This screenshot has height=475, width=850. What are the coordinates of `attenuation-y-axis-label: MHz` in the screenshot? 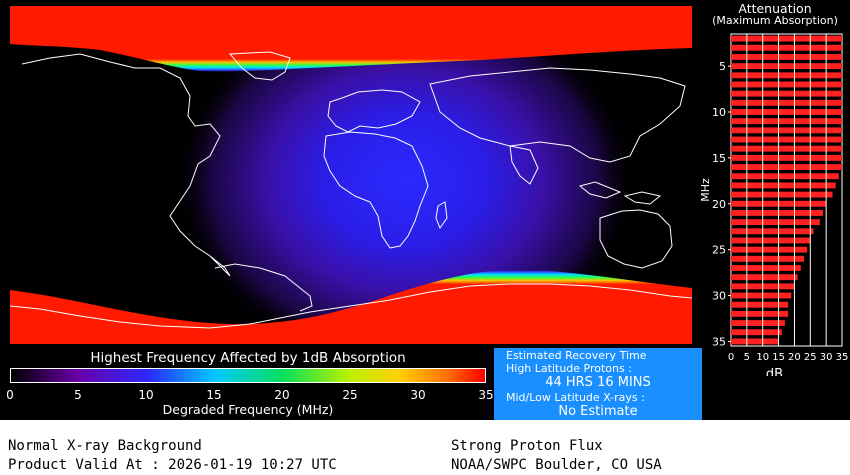 It's located at (706, 190).